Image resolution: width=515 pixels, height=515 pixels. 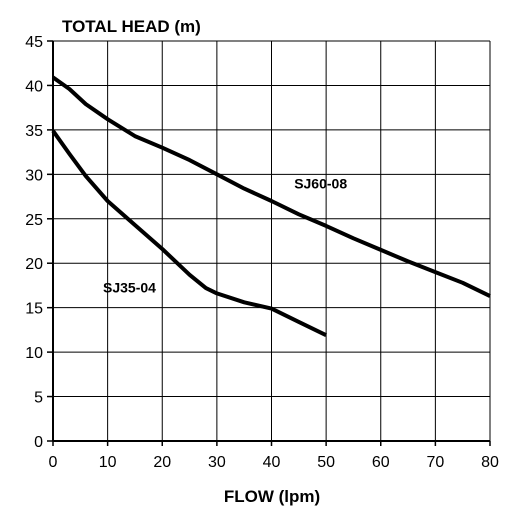 I want to click on y-tick-label: 20, so click(x=34, y=264).